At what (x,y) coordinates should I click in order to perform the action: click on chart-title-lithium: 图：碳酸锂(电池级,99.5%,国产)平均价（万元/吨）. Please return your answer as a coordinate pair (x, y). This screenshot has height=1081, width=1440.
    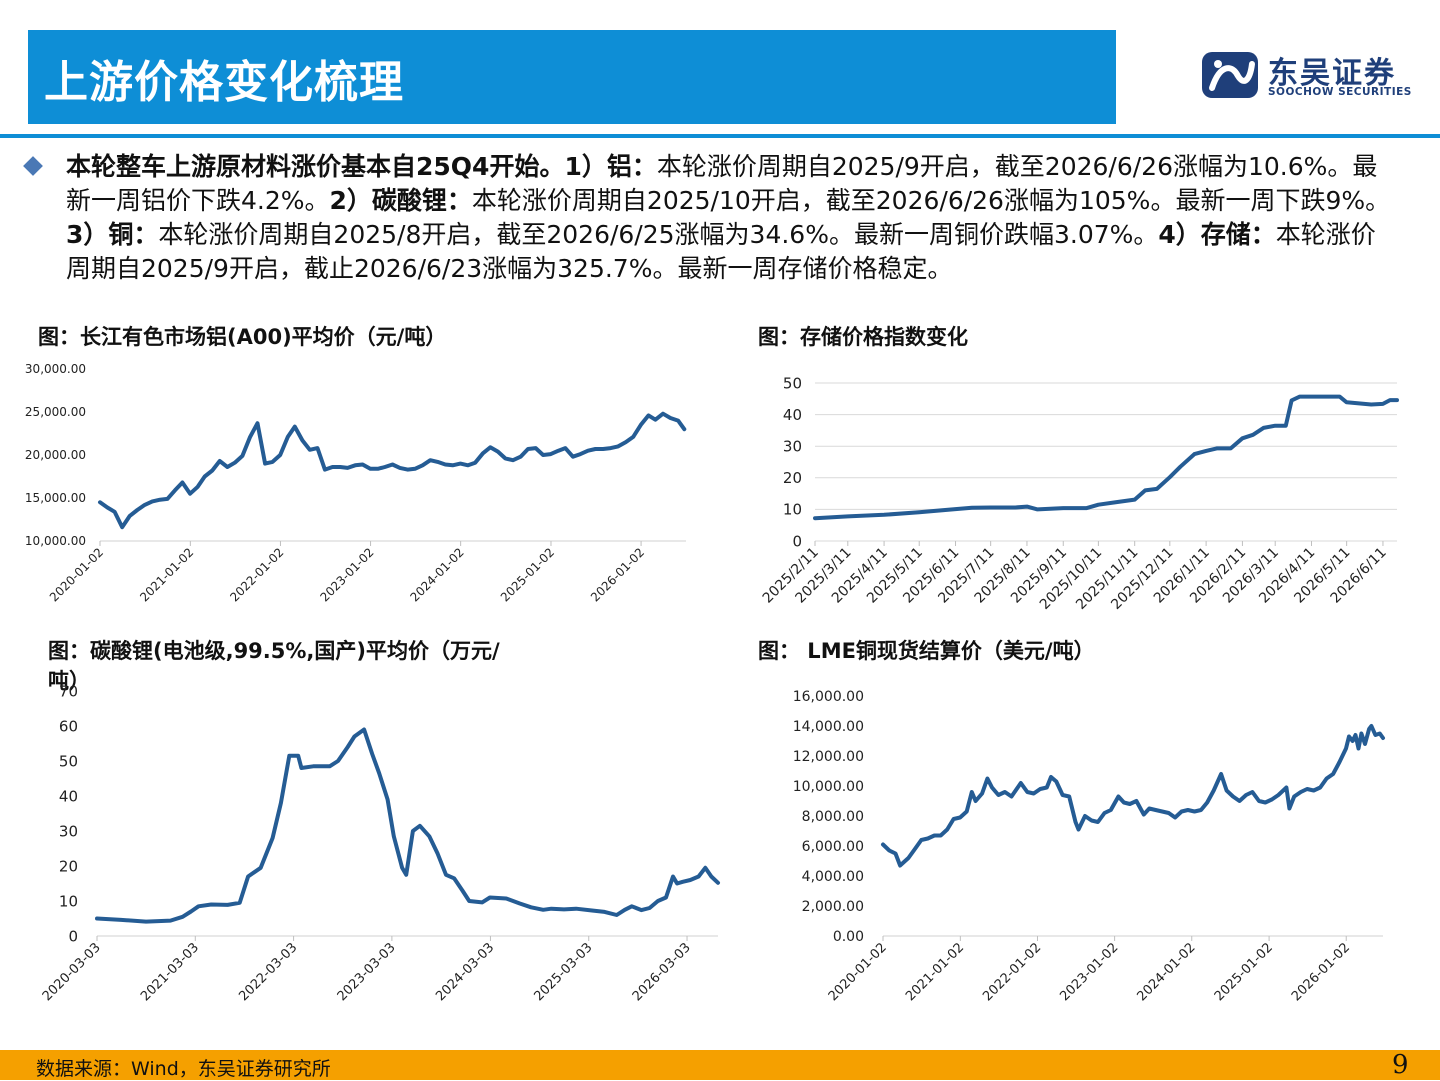
    Looking at the image, I should click on (274, 666).